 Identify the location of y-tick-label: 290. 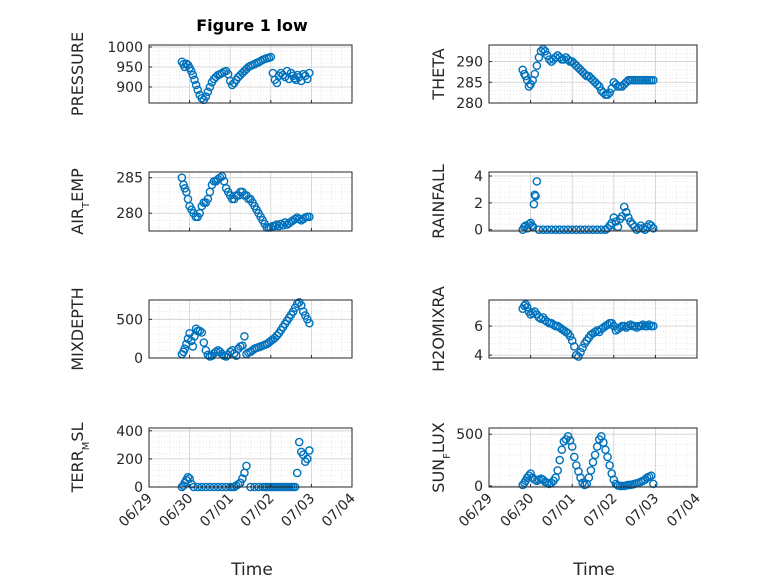
(469, 63).